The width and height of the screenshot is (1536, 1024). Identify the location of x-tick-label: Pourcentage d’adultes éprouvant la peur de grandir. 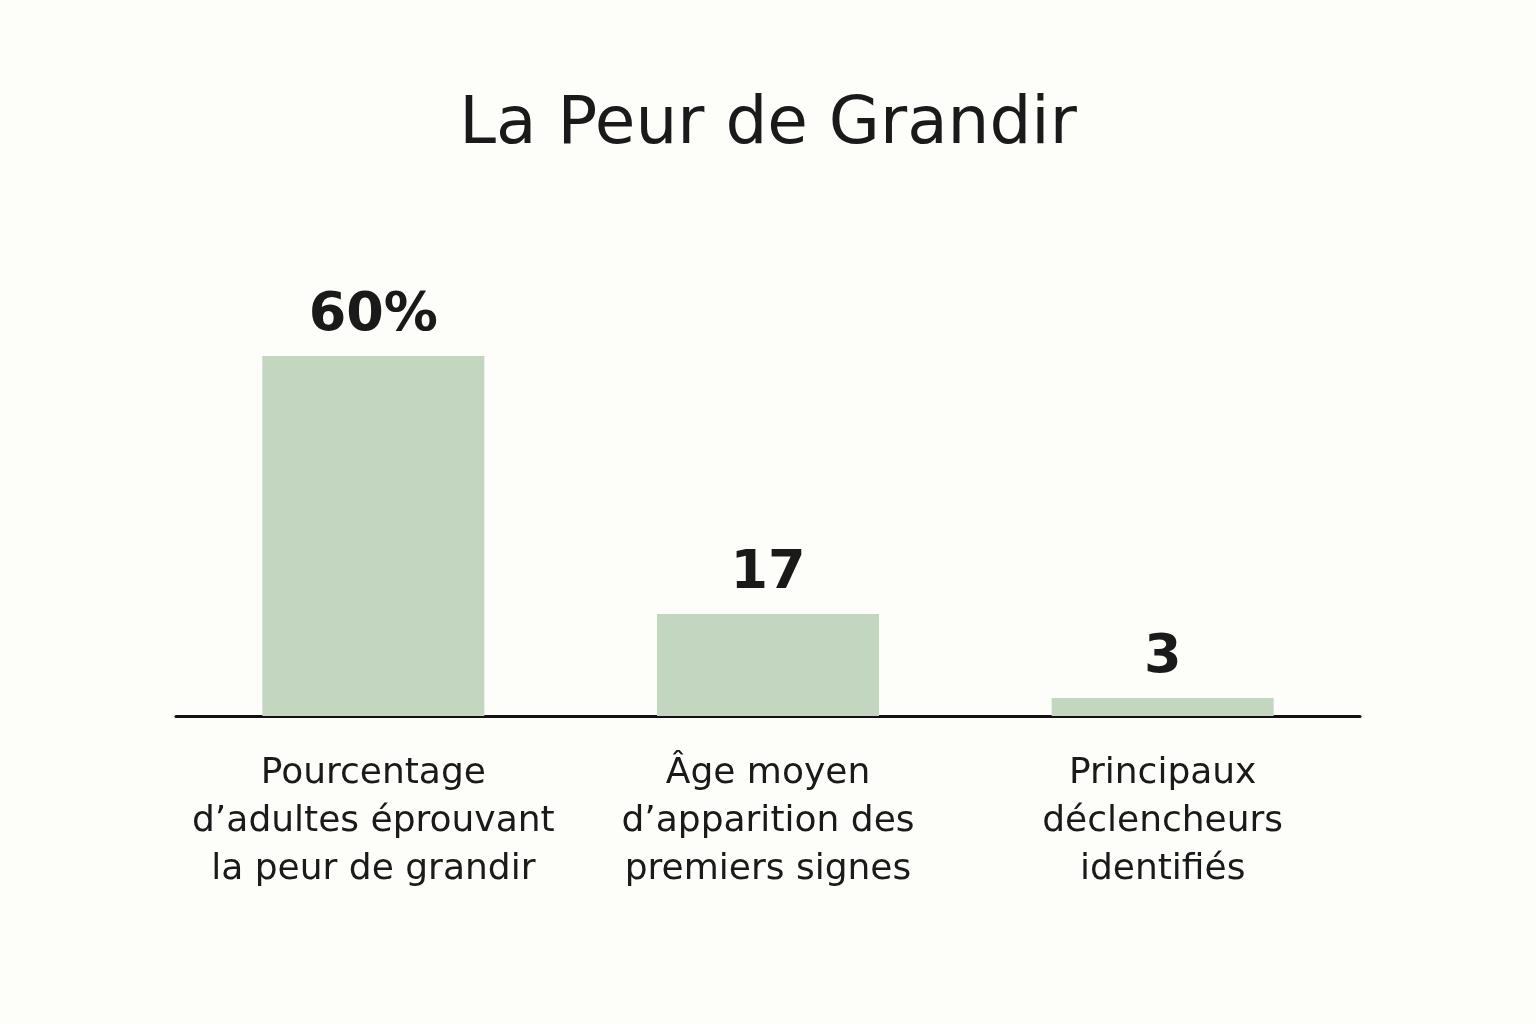
(373, 818).